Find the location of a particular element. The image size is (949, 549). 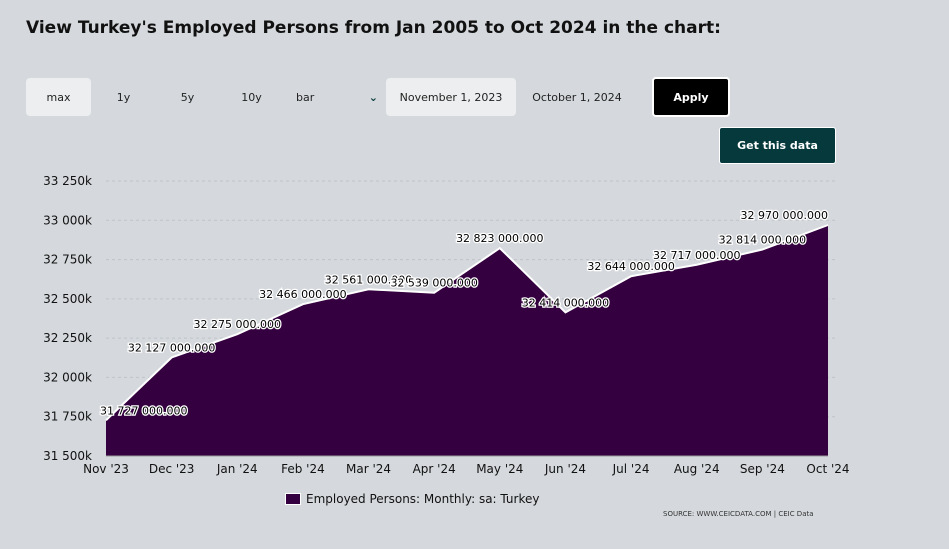

x-tick-label: Nov '23 is located at coordinates (106, 469).